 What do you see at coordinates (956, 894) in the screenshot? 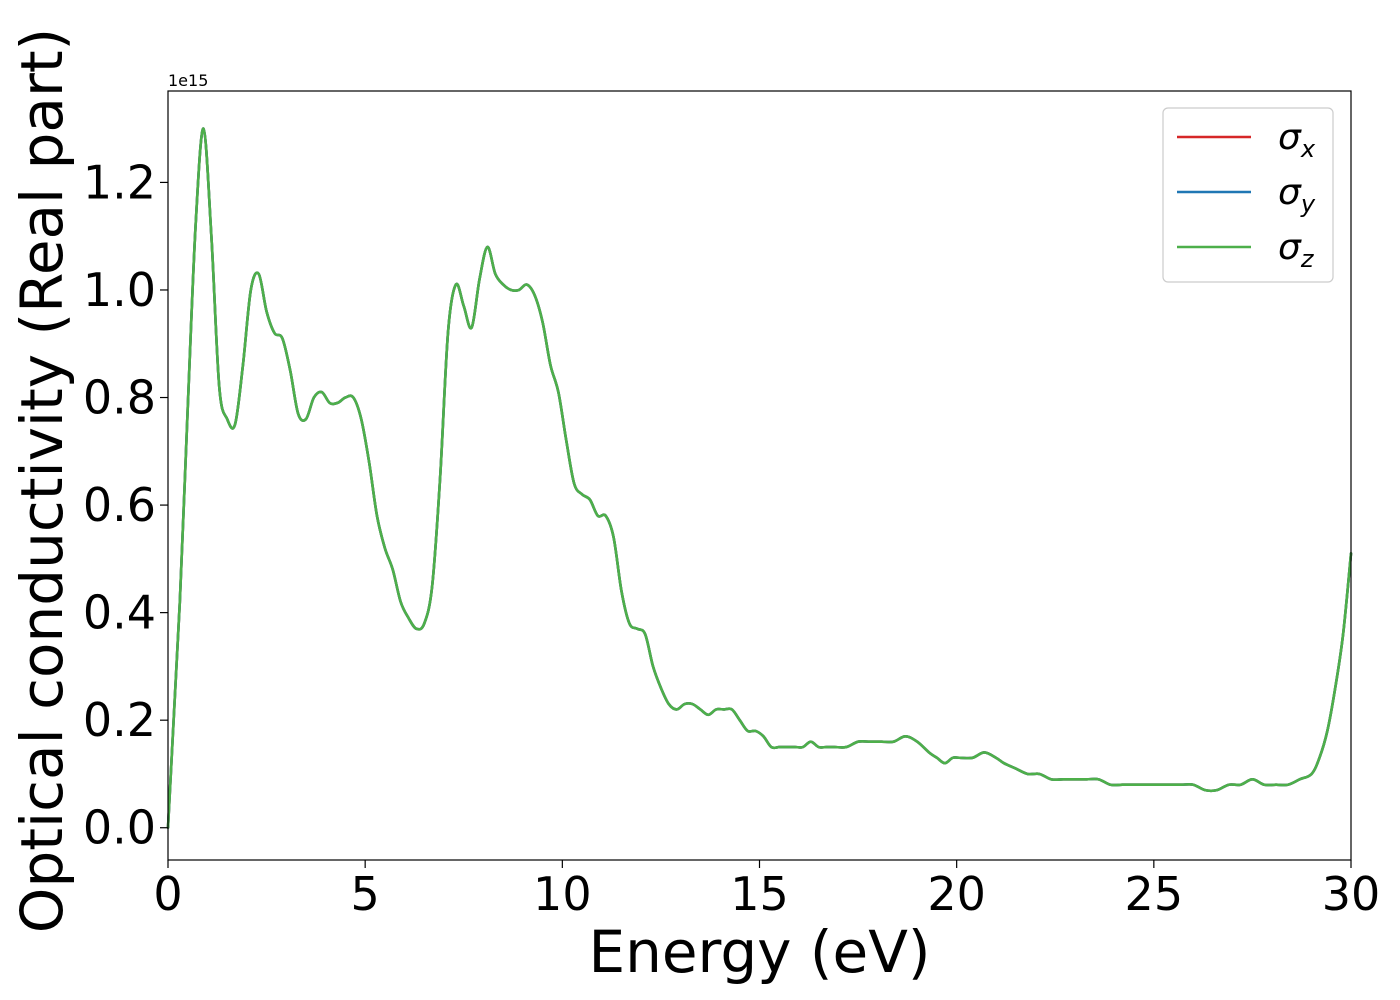
I see `x-tick-label: 20` at bounding box center [956, 894].